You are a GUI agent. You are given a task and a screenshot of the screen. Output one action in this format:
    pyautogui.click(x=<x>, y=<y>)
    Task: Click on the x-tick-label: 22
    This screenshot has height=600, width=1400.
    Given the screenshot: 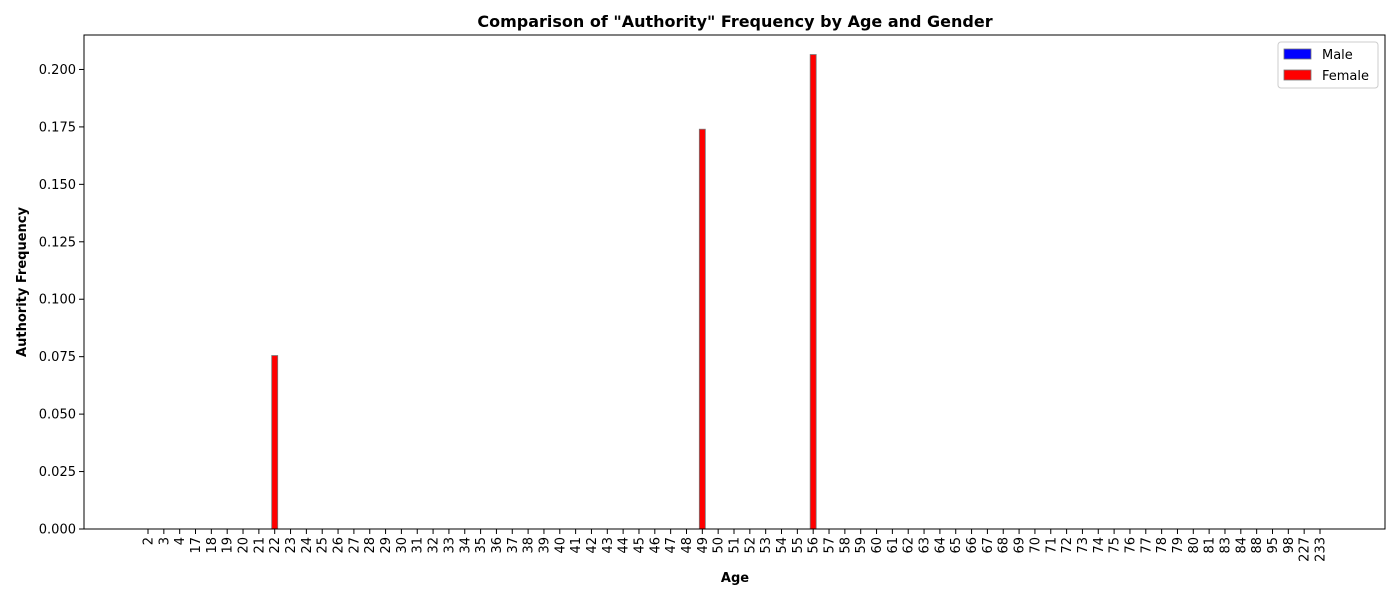 What is the action you would take?
    pyautogui.click(x=275, y=545)
    